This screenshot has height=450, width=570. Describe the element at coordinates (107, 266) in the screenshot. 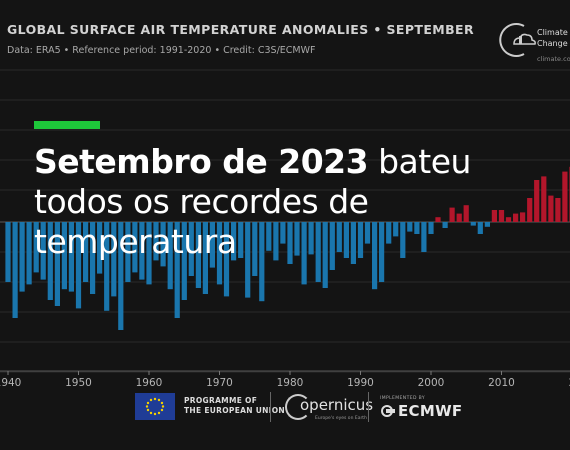

I see `bar-1954` at that location.